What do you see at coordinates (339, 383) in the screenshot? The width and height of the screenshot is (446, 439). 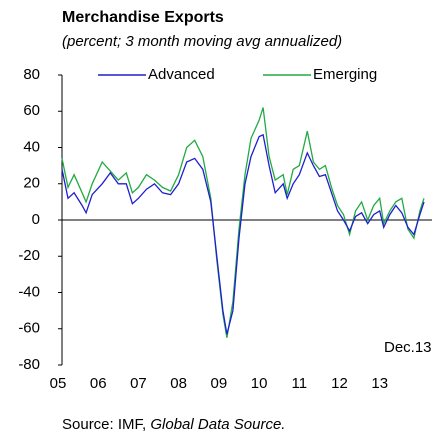 I see `x-tick-label: 12` at bounding box center [339, 383].